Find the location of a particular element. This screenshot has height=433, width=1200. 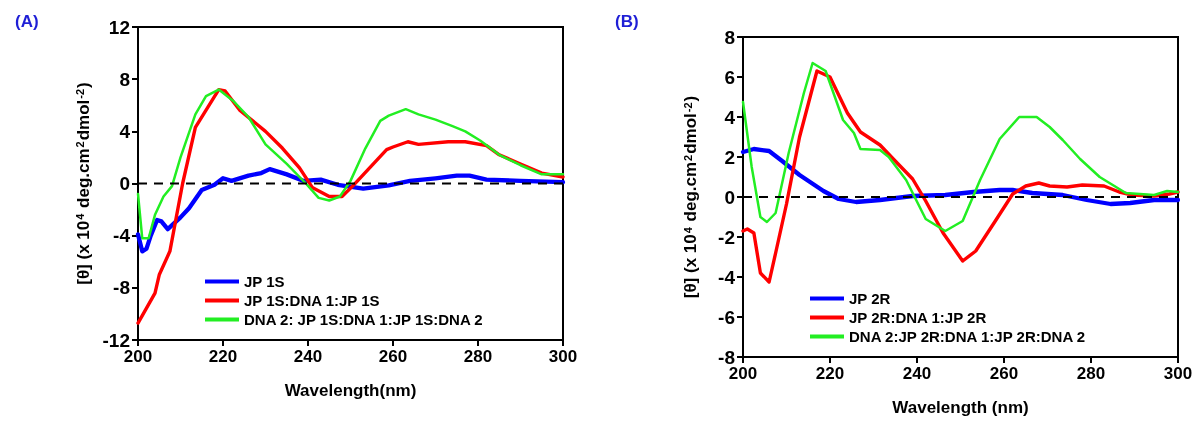

y-tick-label: -8 is located at coordinates (121, 288).